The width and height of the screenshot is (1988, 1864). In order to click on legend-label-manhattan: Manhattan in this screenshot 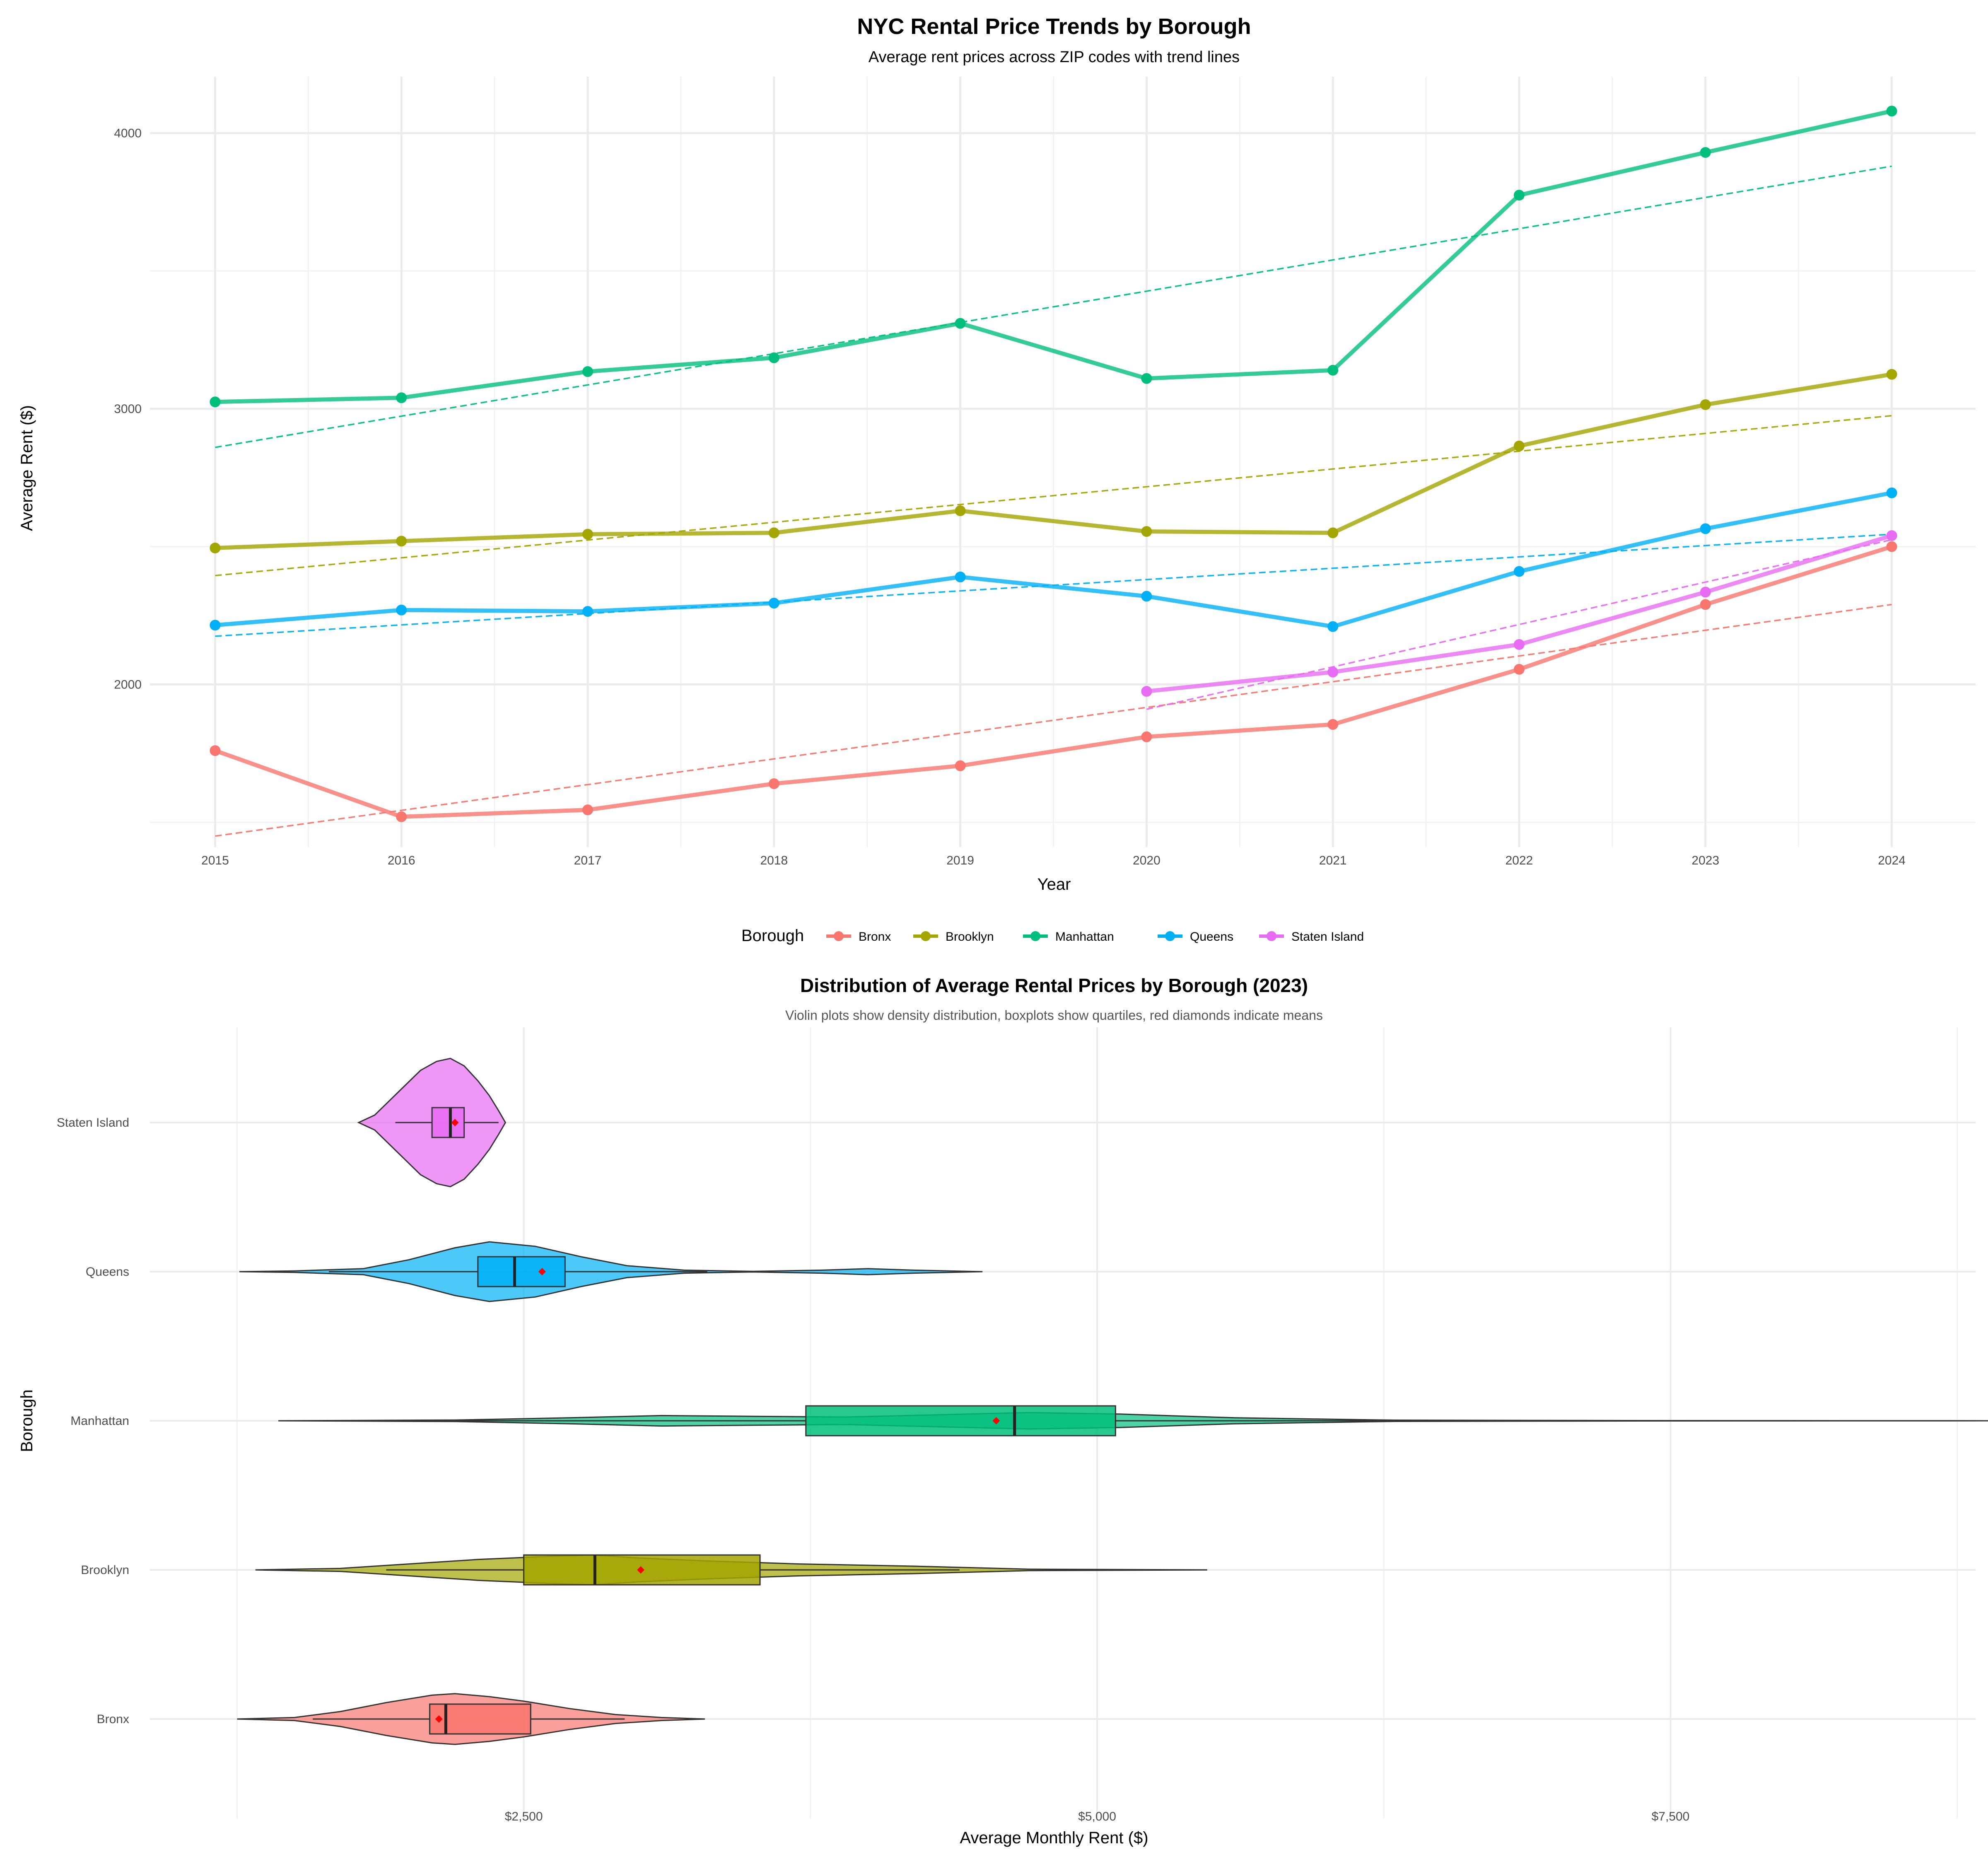, I will do `click(1084, 937)`.